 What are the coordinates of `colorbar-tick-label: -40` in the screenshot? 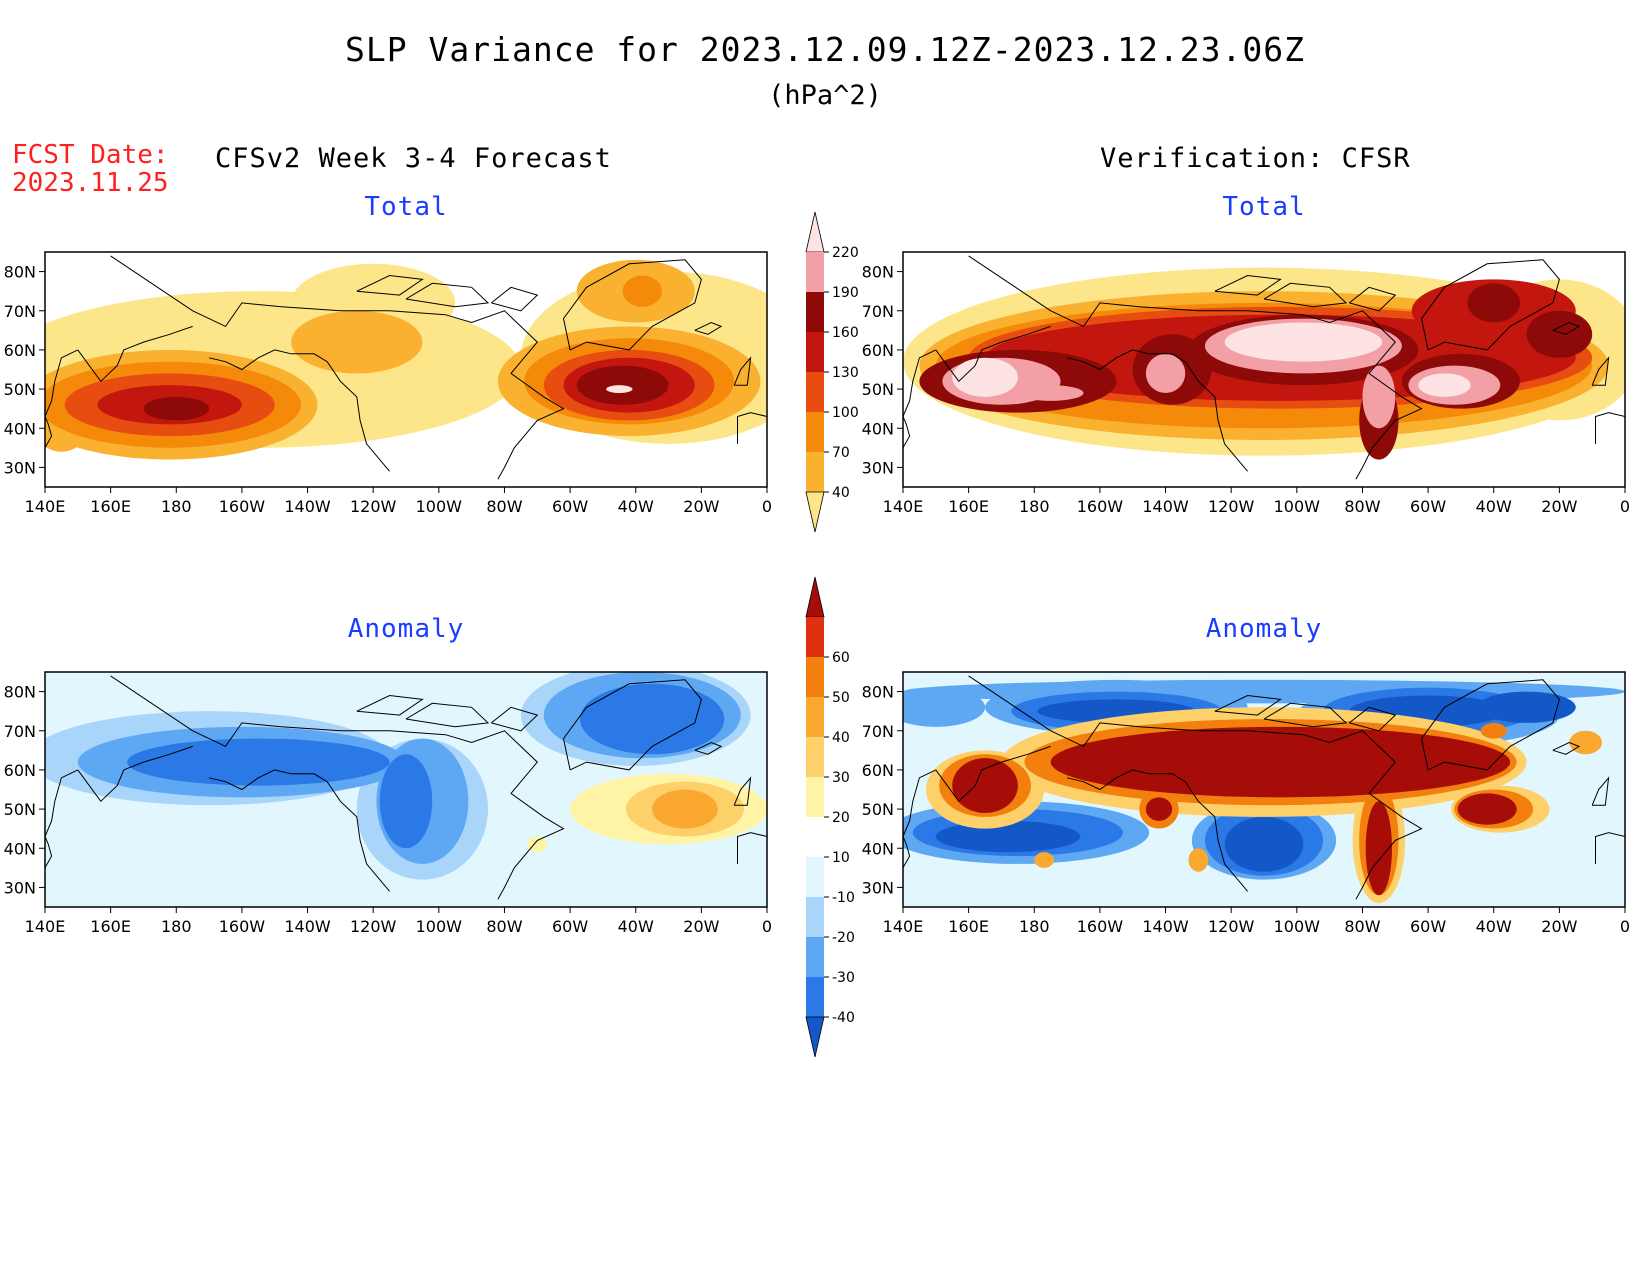 It's located at (843, 1018).